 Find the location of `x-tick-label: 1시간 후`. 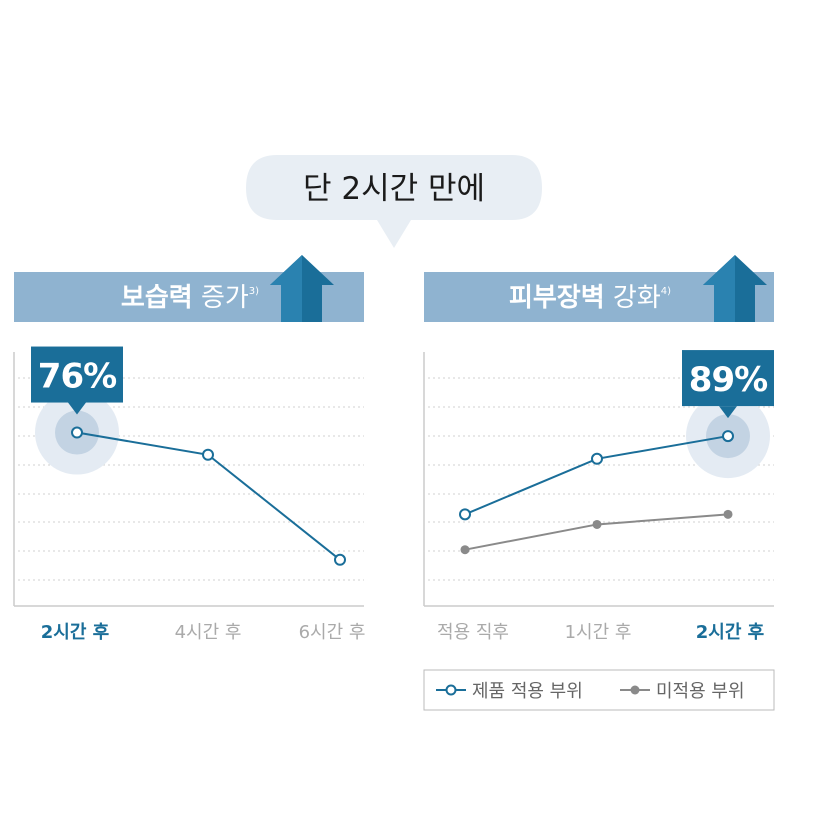

x-tick-label: 1시간 후 is located at coordinates (598, 632).